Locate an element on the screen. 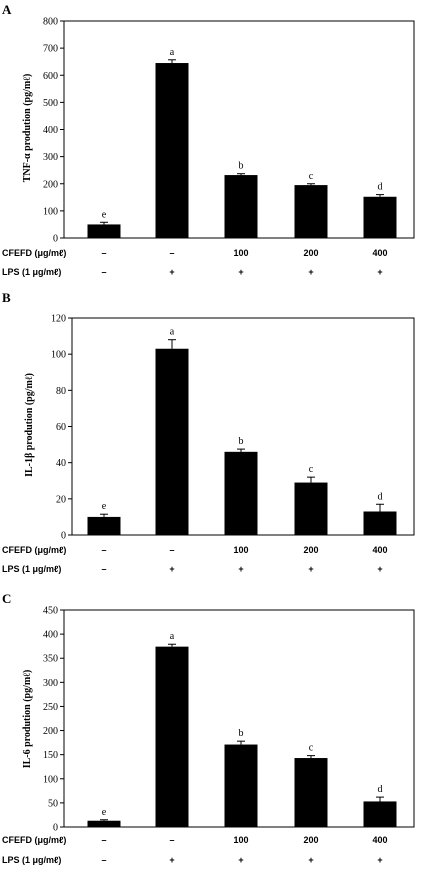  y-tick-label: 40 is located at coordinates (61, 463).